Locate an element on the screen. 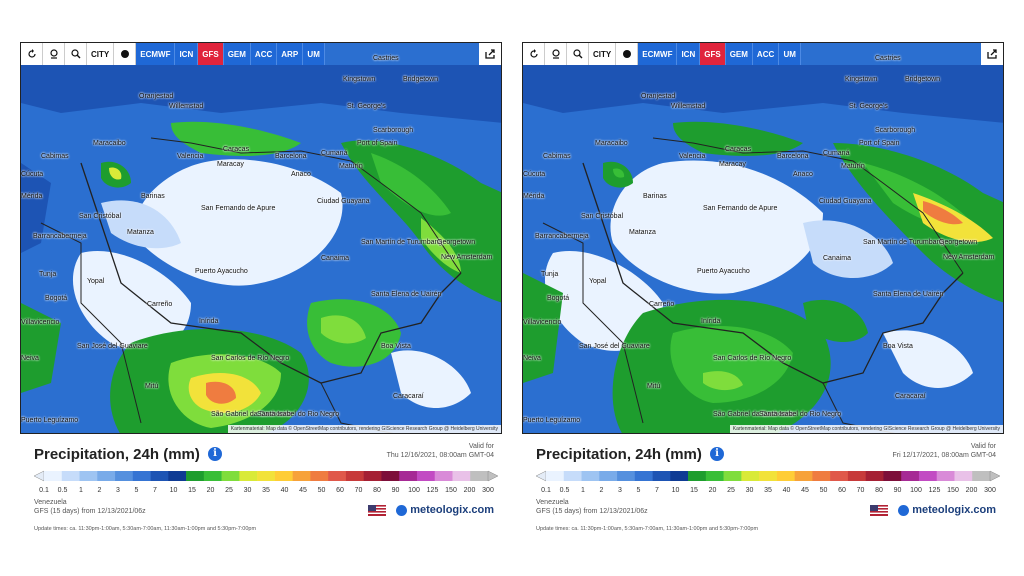 This screenshot has height=576, width=1024. place-label: Oranjestad is located at coordinates (156, 96).